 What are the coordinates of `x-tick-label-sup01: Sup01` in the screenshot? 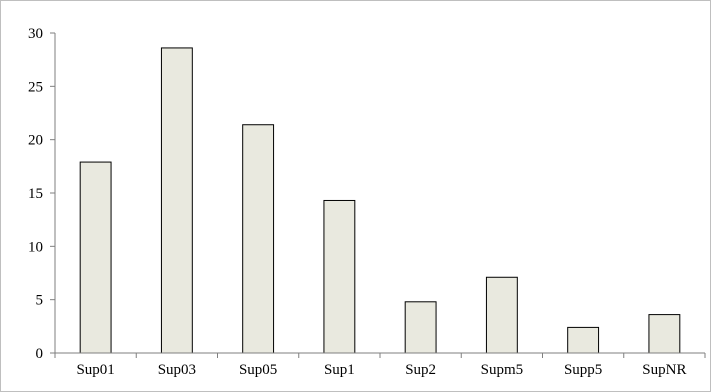 It's located at (95, 370).